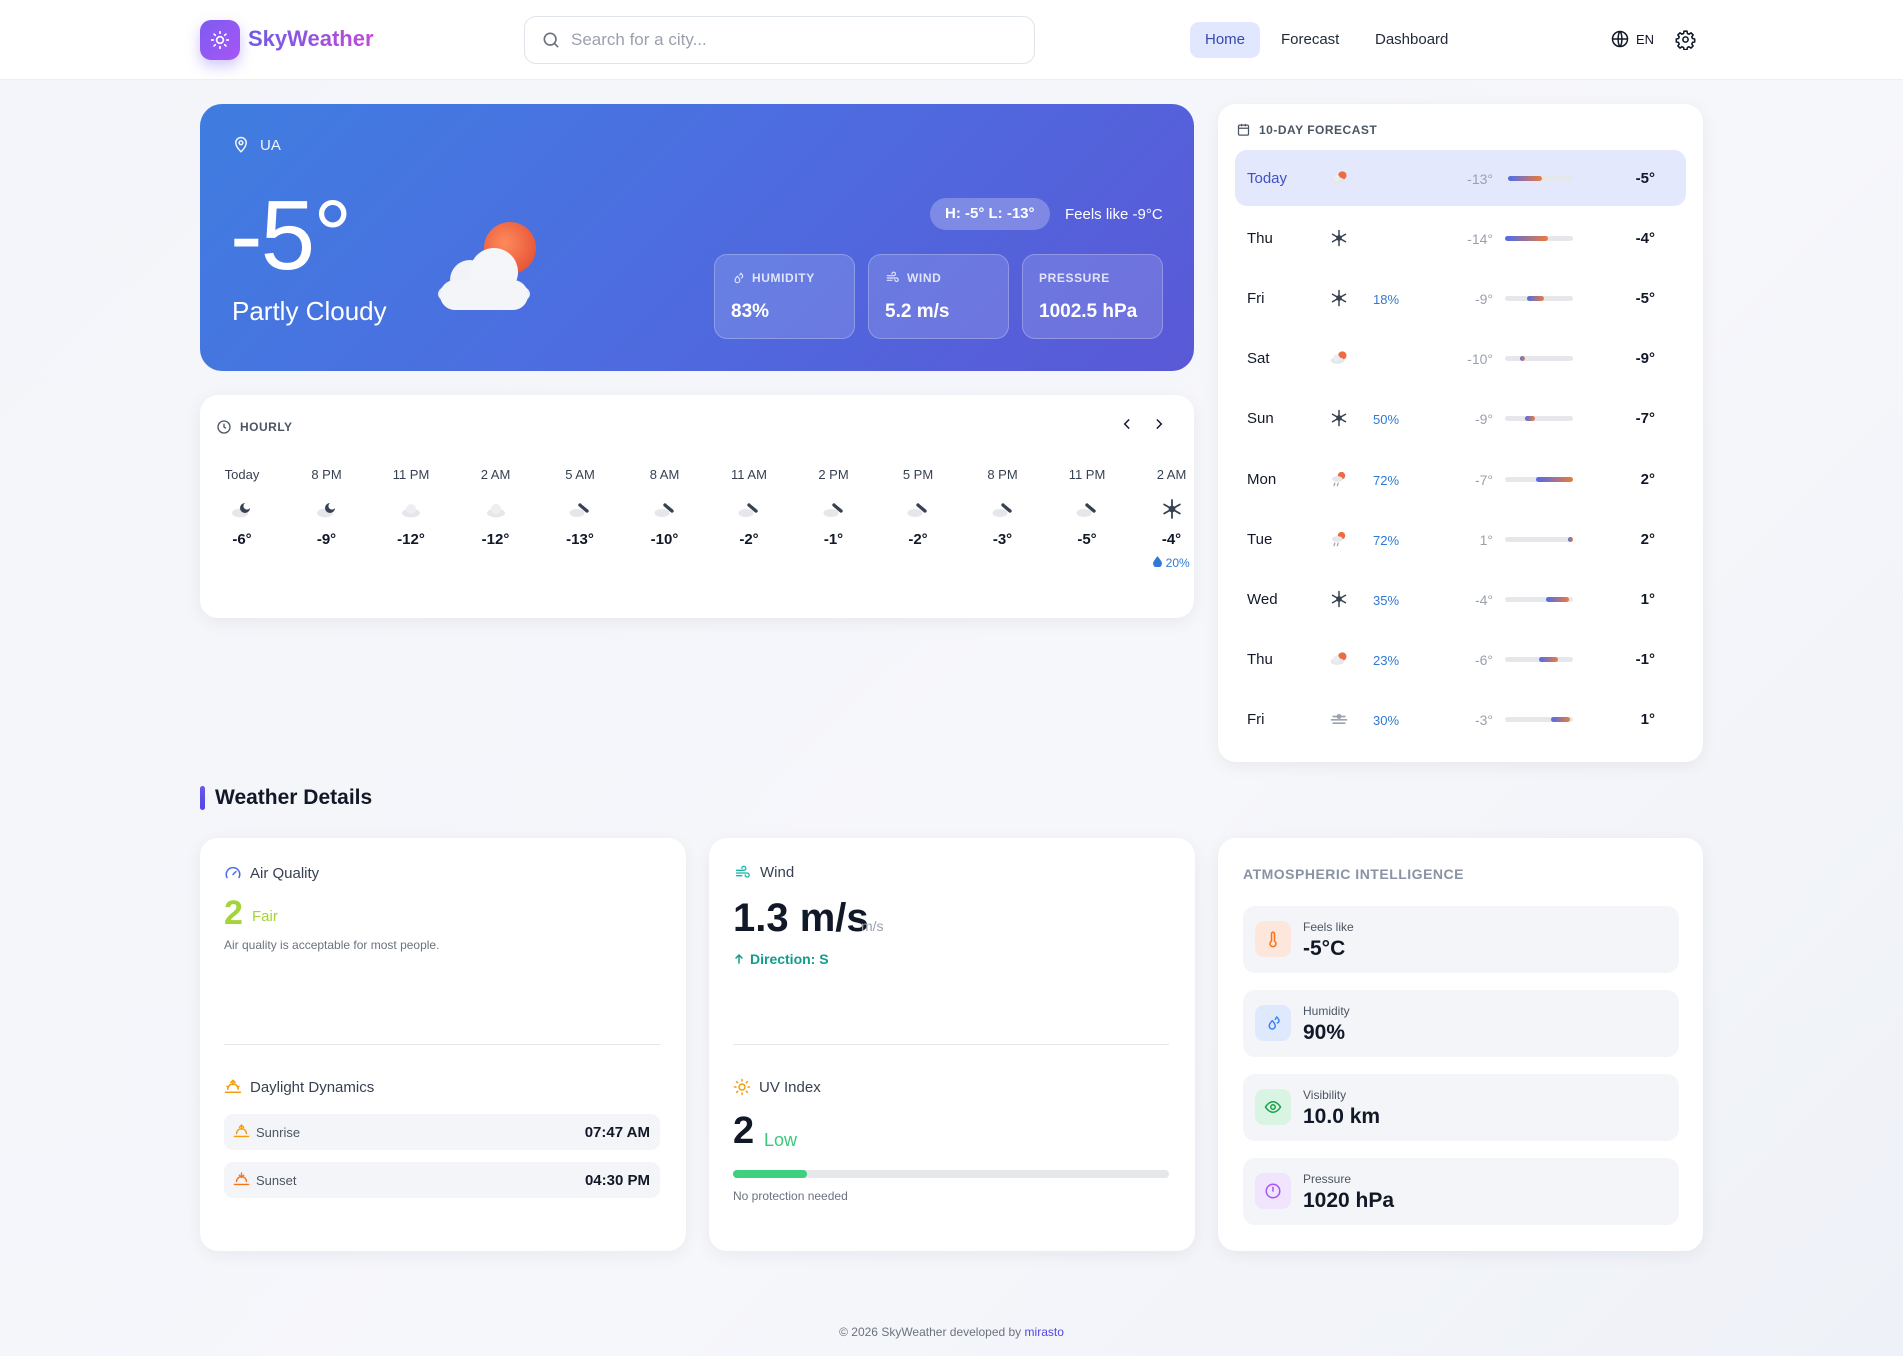  What do you see at coordinates (326, 539) in the screenshot?
I see `hourly-temp: -9°` at bounding box center [326, 539].